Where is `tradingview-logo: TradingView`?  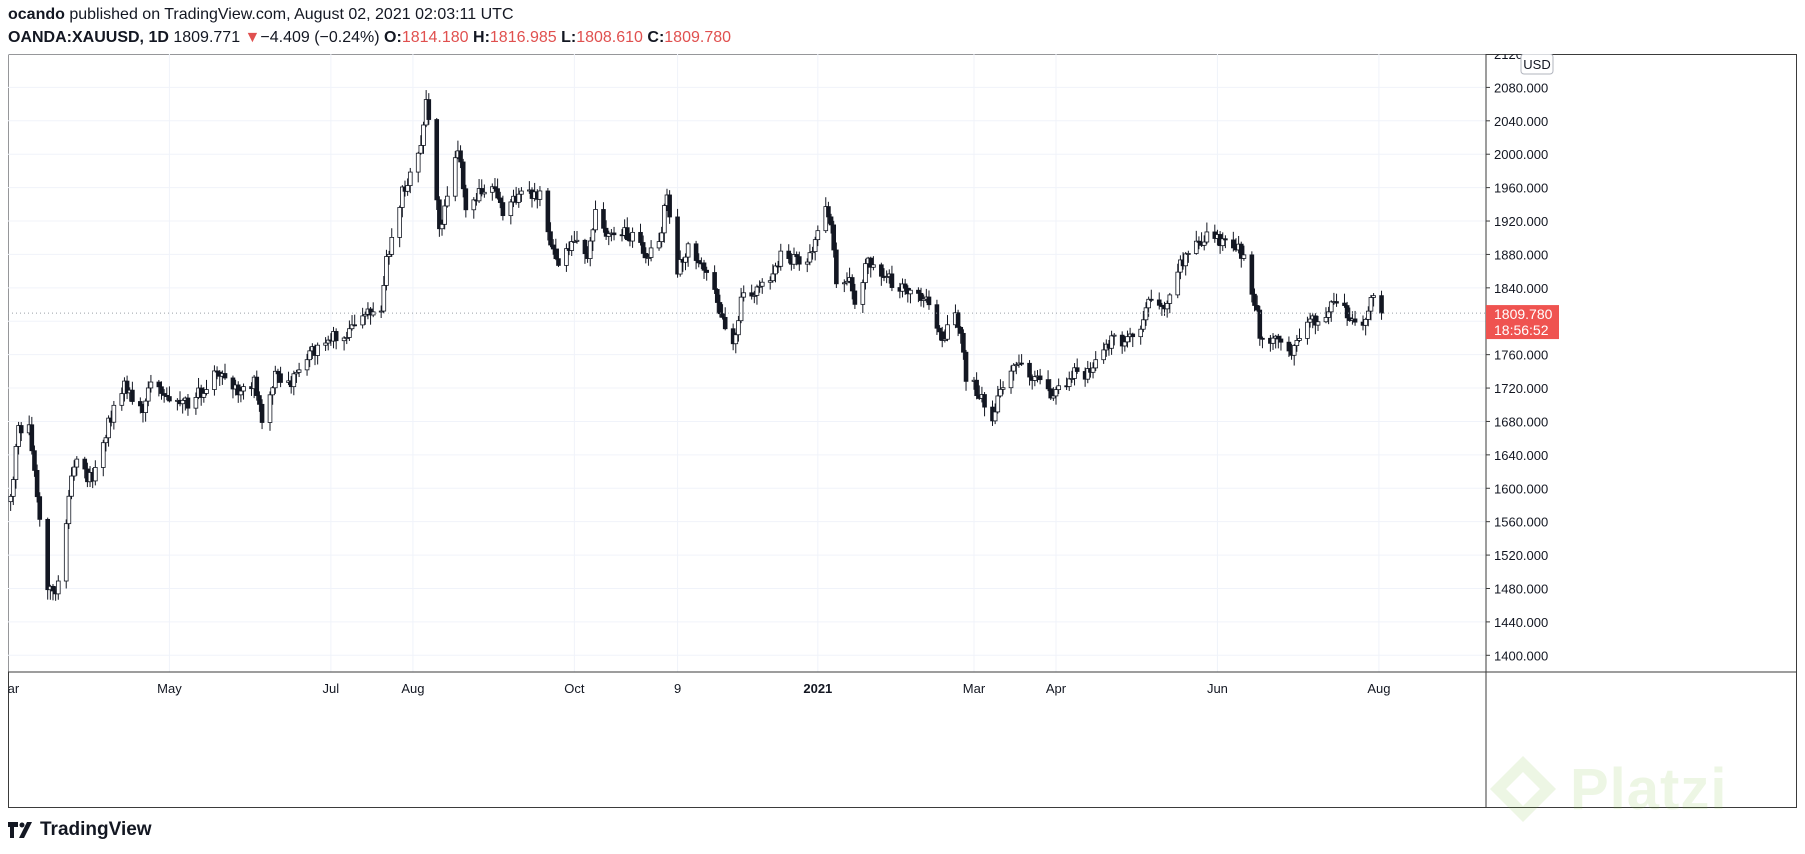 tradingview-logo: TradingView is located at coordinates (80, 830).